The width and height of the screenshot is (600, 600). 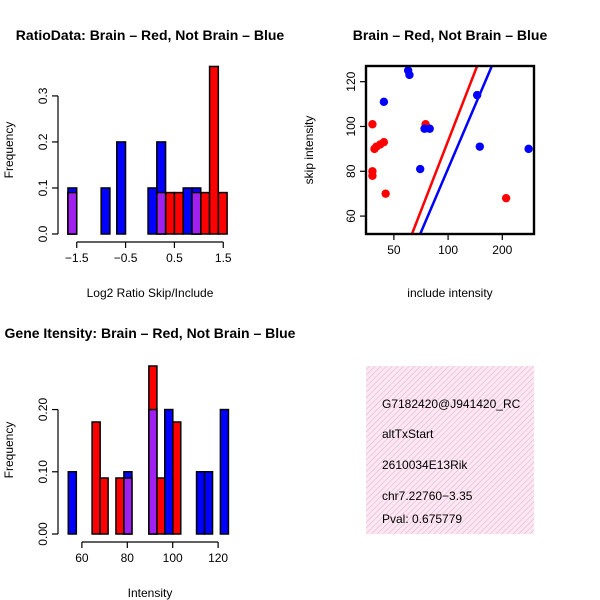 I want to click on x-tick-label: 0.5, so click(x=174, y=258).